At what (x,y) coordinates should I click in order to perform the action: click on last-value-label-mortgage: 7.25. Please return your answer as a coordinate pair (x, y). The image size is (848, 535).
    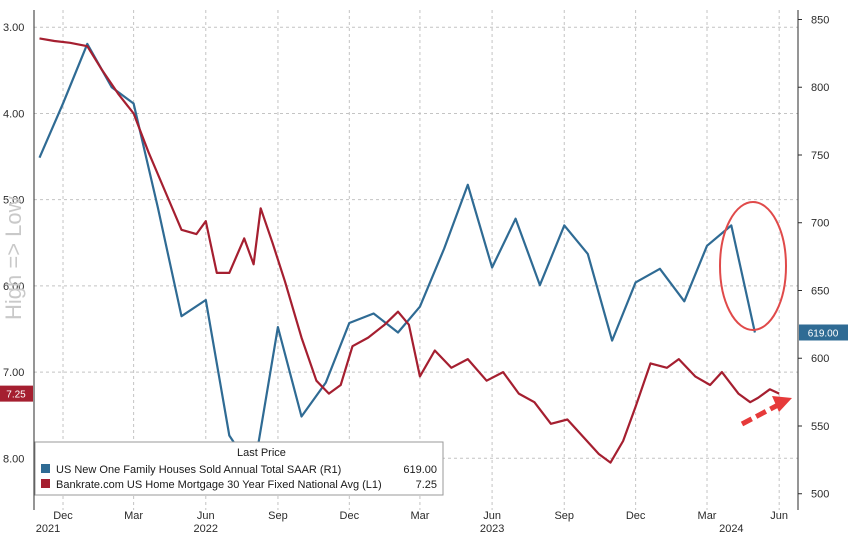
    Looking at the image, I should click on (16, 395).